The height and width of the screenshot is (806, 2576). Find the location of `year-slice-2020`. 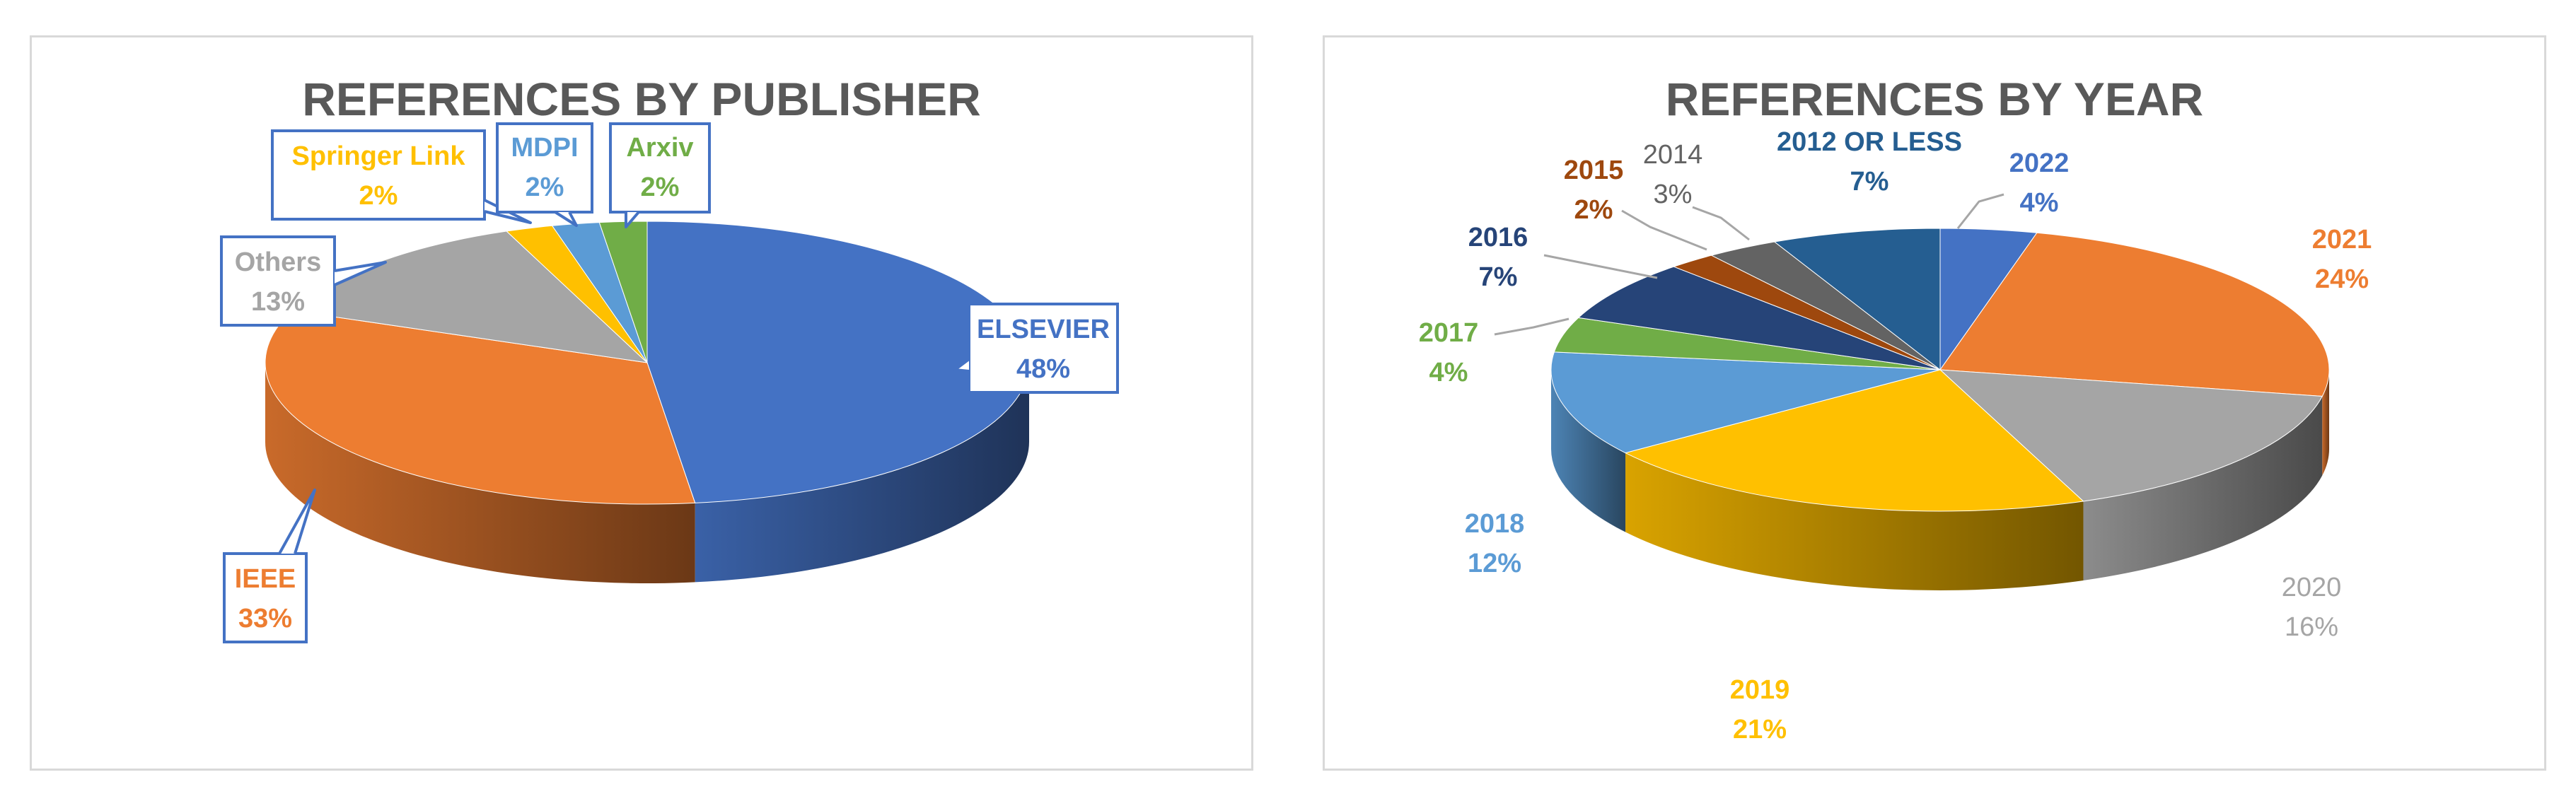

year-slice-2020 is located at coordinates (2131, 435).